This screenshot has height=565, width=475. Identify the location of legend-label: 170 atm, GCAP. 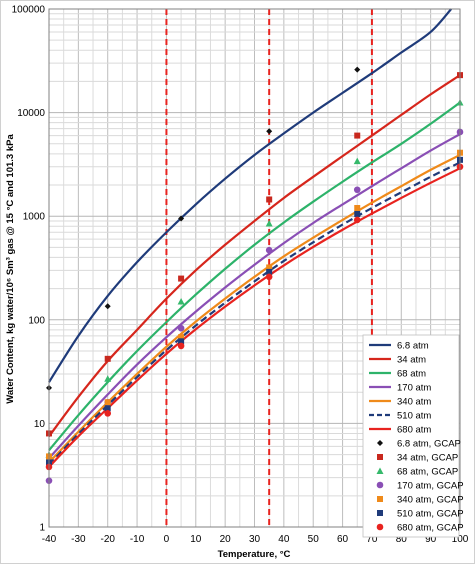
(430, 485).